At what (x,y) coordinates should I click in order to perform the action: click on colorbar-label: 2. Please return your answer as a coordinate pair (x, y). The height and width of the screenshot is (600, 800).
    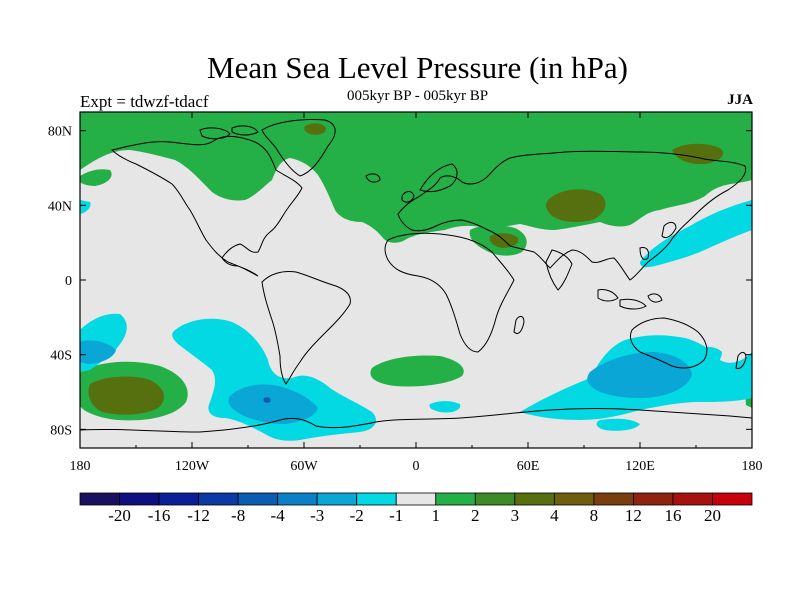
    Looking at the image, I should click on (475, 515).